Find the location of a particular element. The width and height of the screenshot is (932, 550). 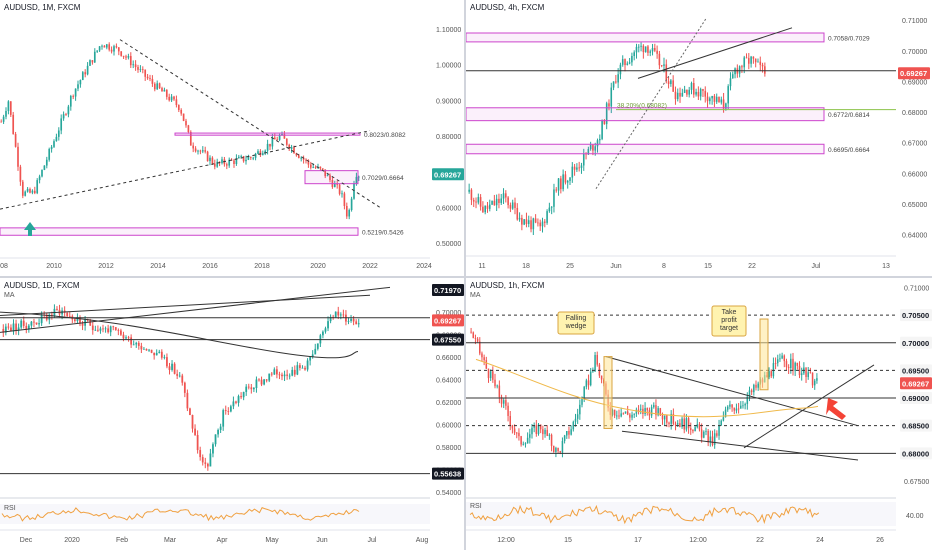

indicator-label-ma-1h: MA is located at coordinates (475, 295).